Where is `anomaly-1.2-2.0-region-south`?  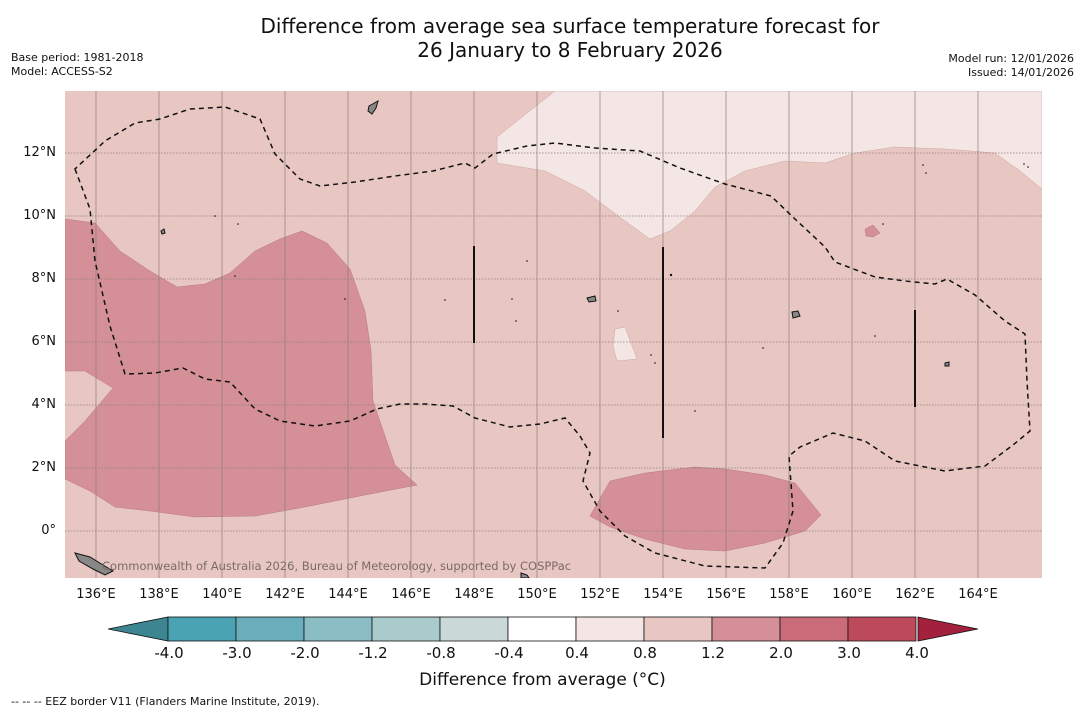 anomaly-1.2-2.0-region-south is located at coordinates (705, 509).